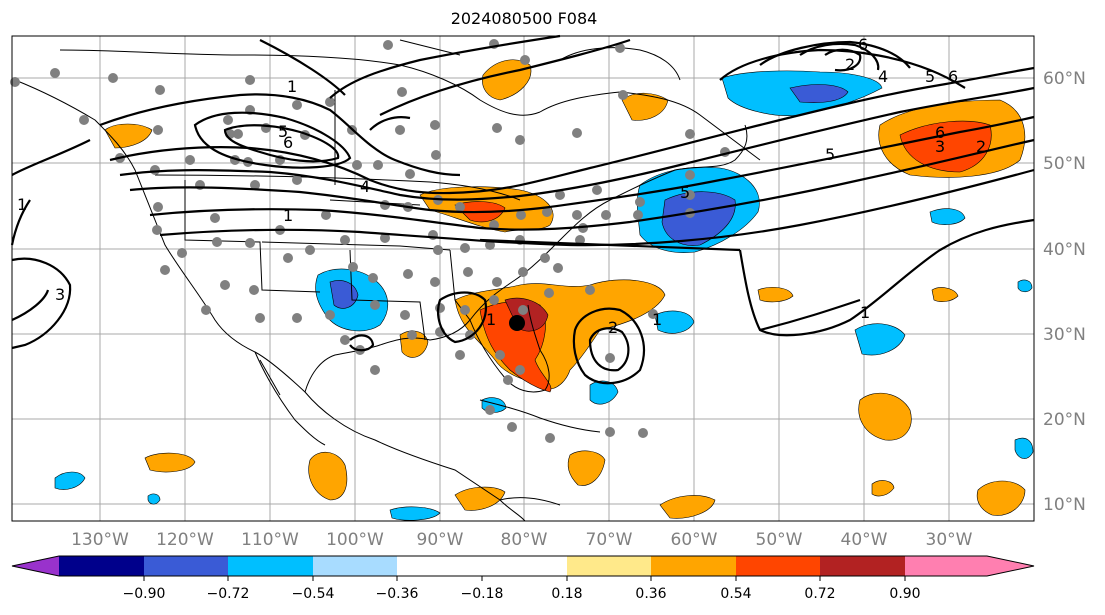  Describe the element at coordinates (517, 323) in the screenshot. I see `storm-center-marker` at that location.